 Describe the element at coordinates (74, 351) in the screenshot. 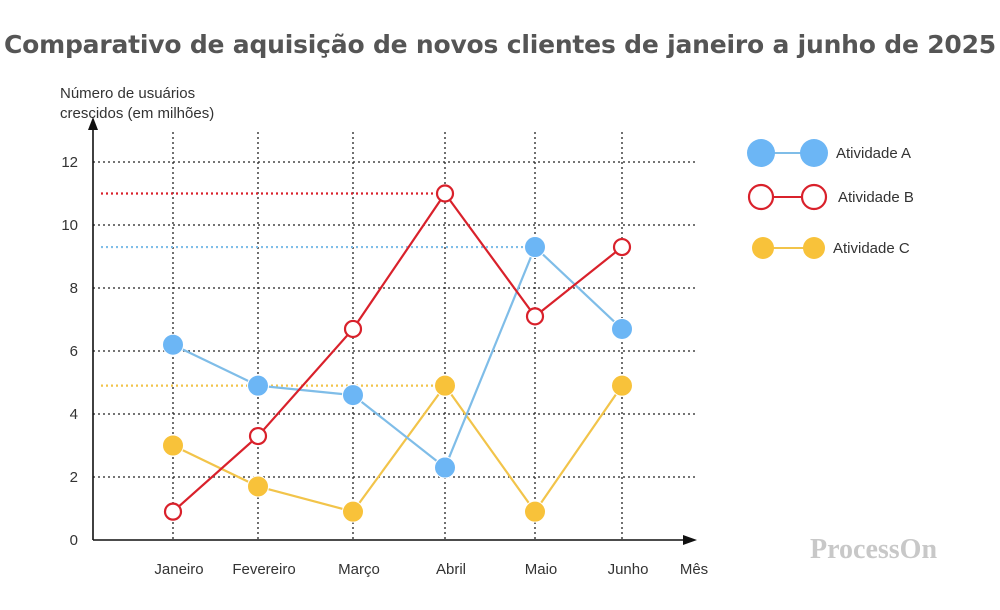

I see `y-tick-label: 6` at that location.